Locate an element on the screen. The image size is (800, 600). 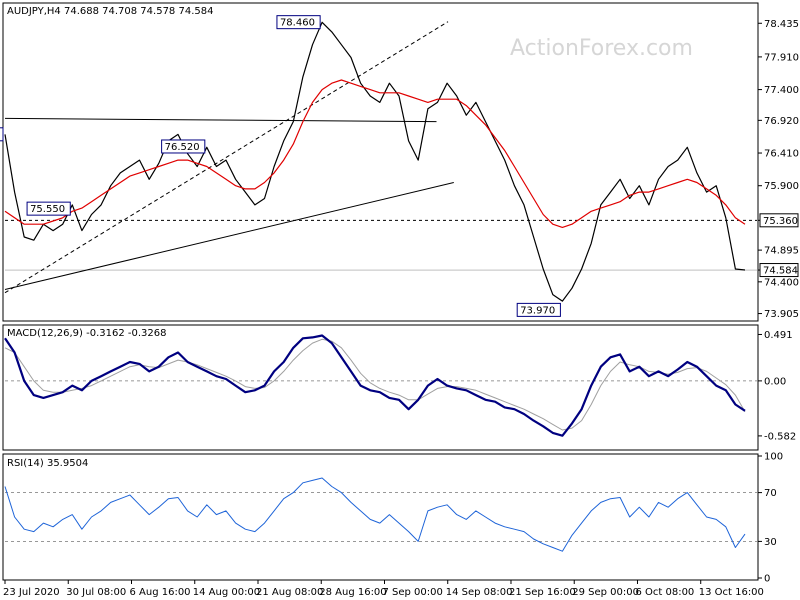
annotation-label: 73.970 is located at coordinates (537, 310).